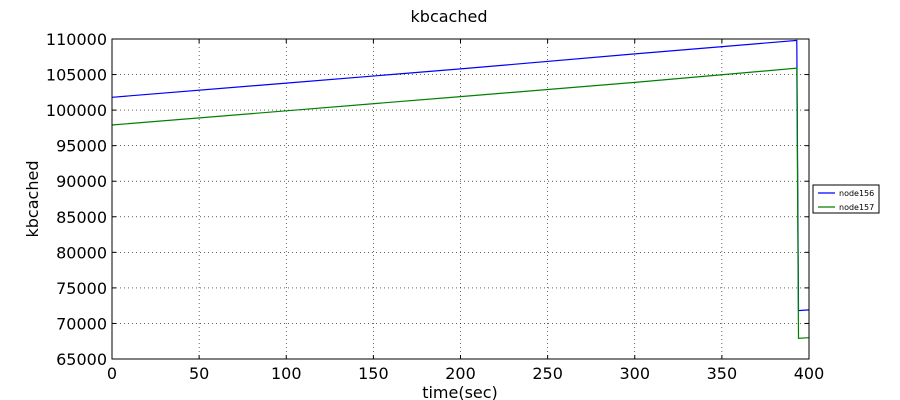 The height and width of the screenshot is (400, 900). What do you see at coordinates (856, 207) in the screenshot?
I see `legend-label: node157` at bounding box center [856, 207].